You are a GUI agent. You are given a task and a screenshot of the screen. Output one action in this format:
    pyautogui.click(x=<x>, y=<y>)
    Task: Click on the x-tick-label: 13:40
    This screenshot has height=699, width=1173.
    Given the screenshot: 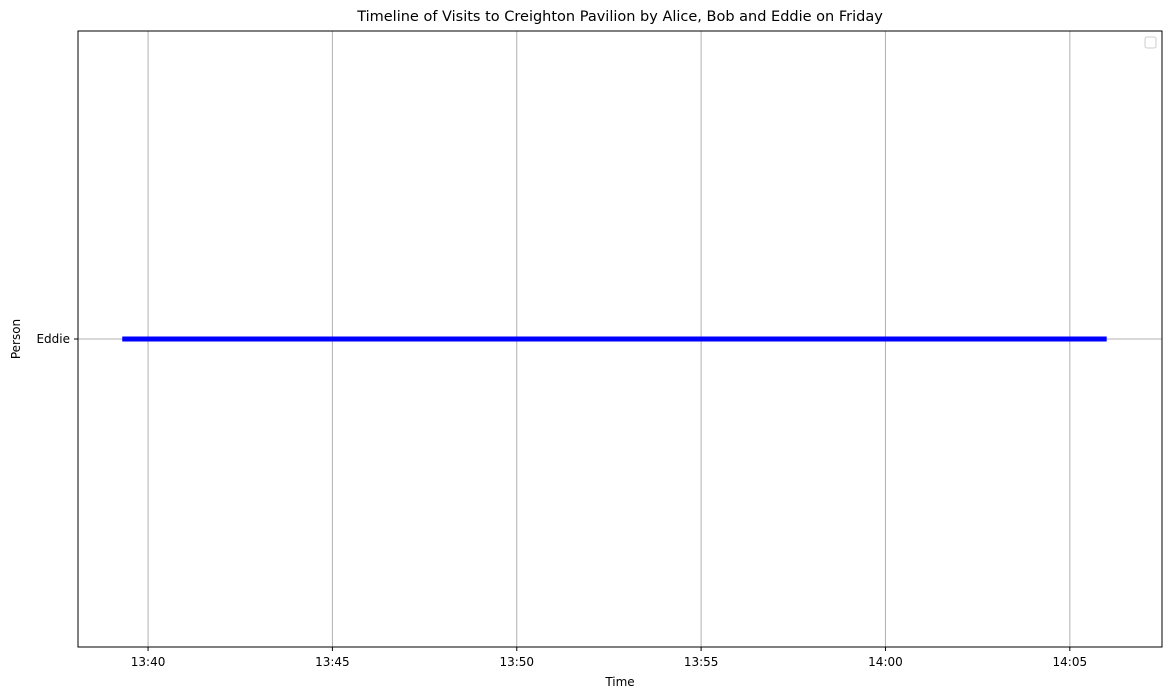 What is the action you would take?
    pyautogui.click(x=148, y=662)
    